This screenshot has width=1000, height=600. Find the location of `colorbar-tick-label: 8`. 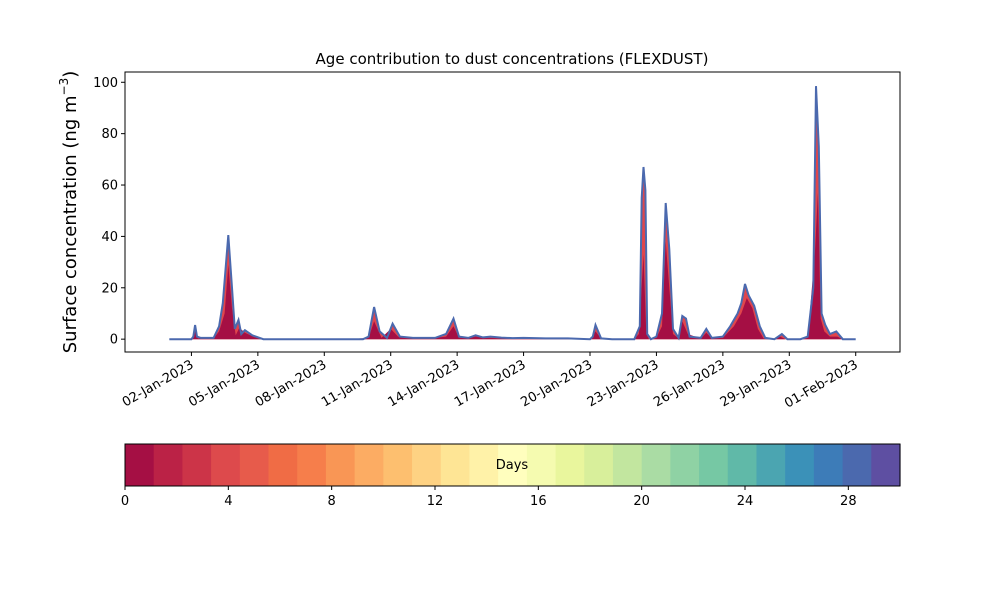

colorbar-tick-label: 8 is located at coordinates (332, 501).